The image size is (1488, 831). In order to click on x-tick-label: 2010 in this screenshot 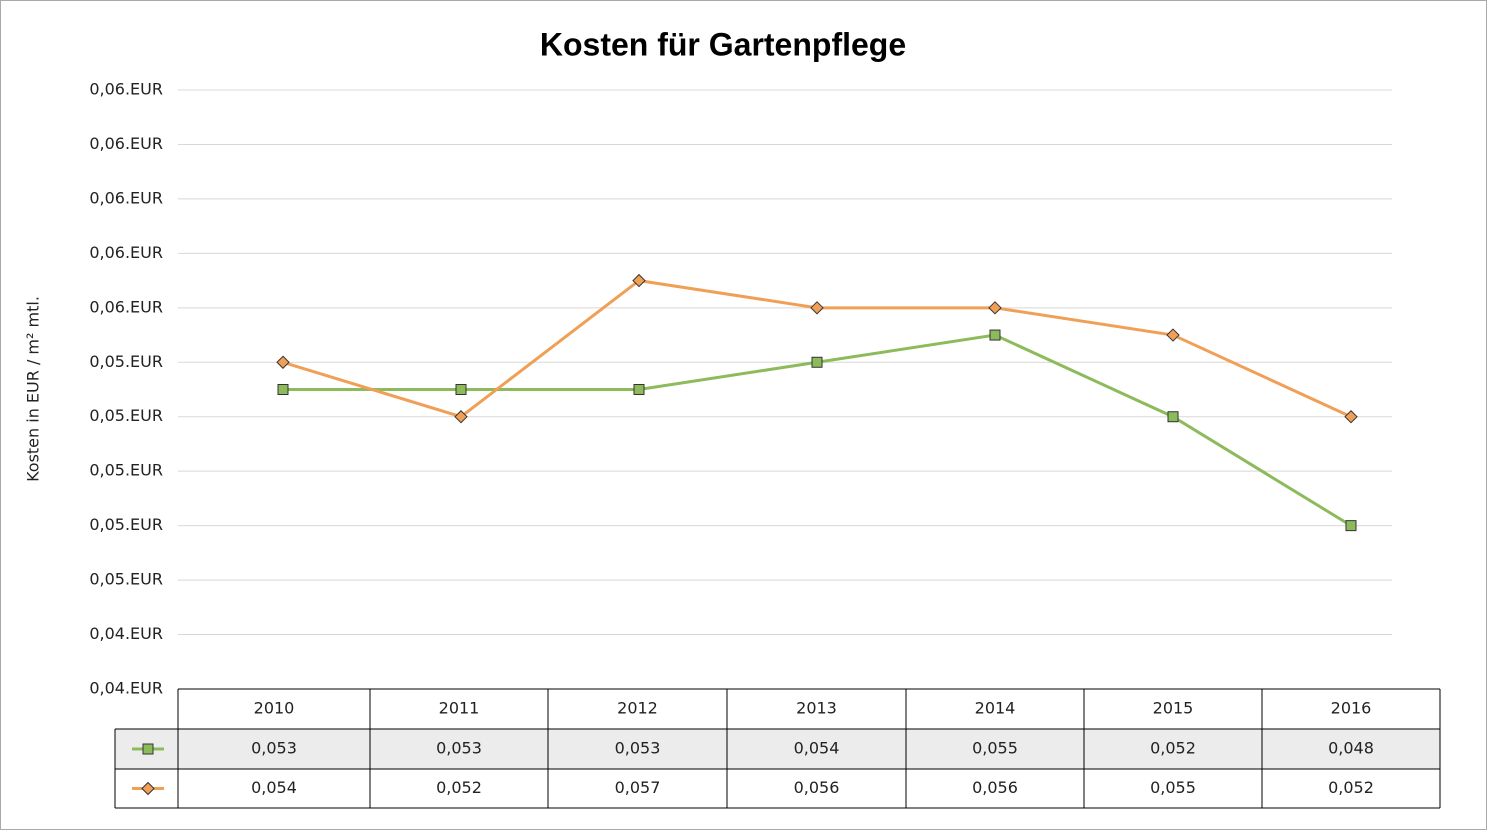, I will do `click(274, 708)`.